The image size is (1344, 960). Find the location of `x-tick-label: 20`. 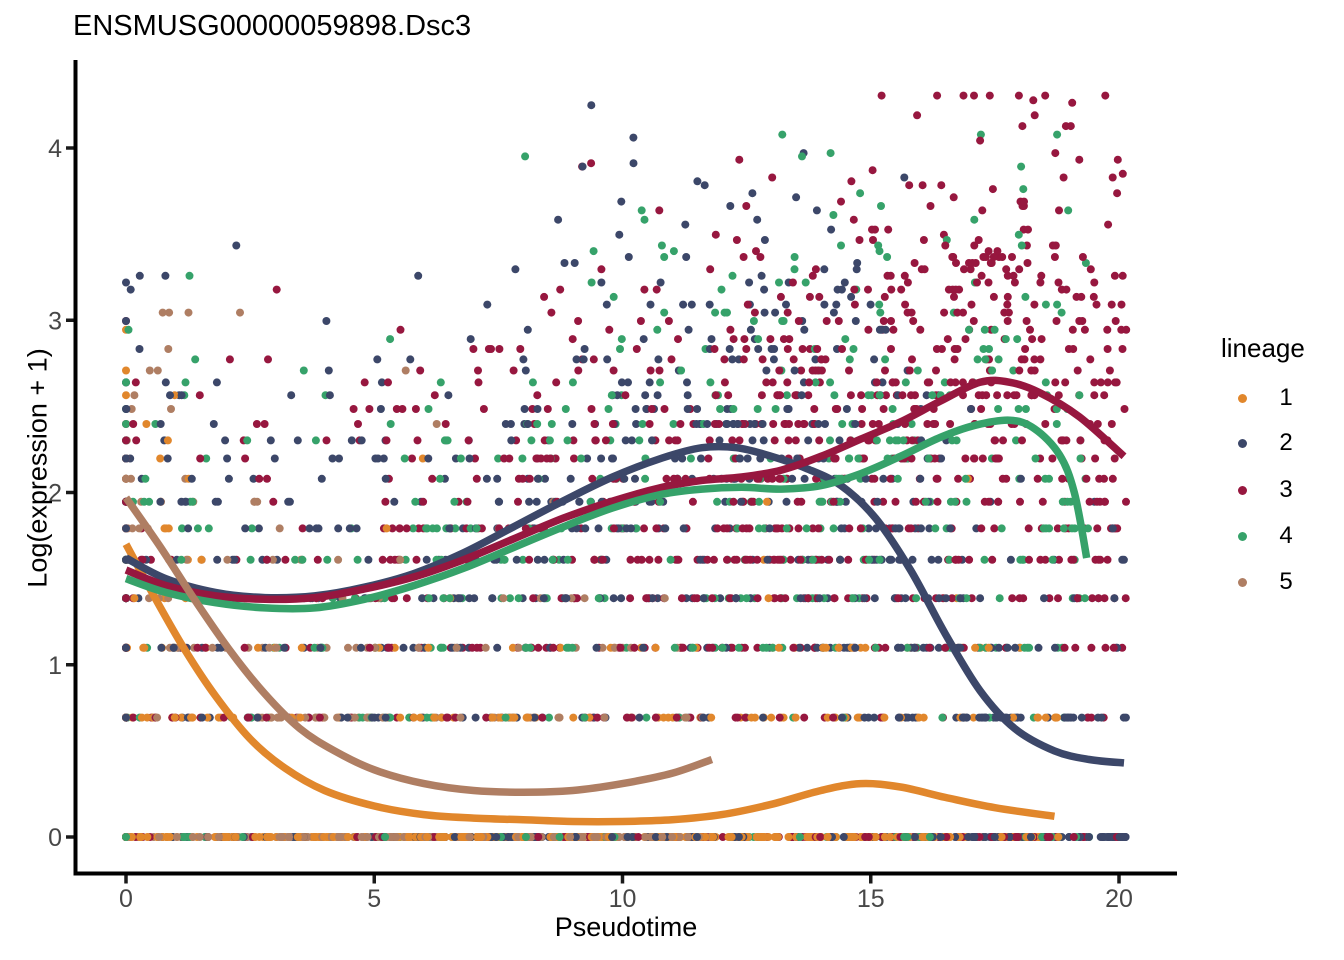

x-tick-label: 20 is located at coordinates (1119, 899).